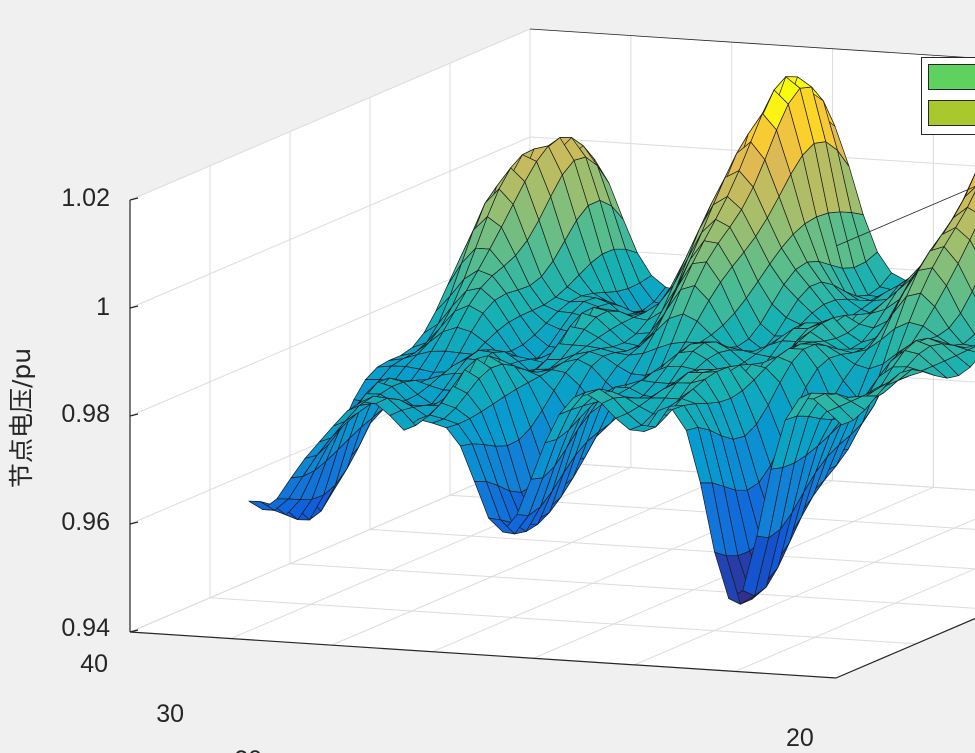  Describe the element at coordinates (85, 198) in the screenshot. I see `z-tick-label: 1.02` at that location.